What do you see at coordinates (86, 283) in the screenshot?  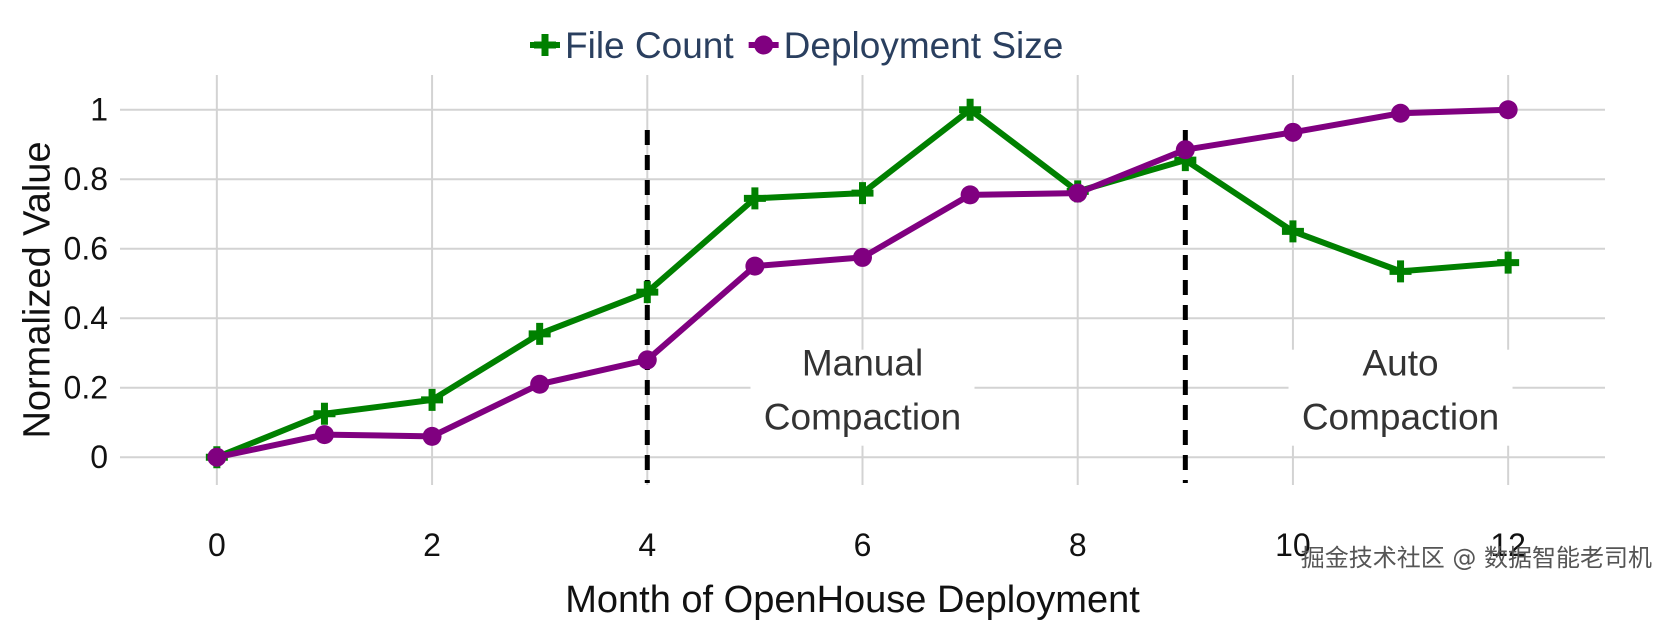 I see `y-tick-labels: 0 0.2 0.4 0.6 0.8 1` at bounding box center [86, 283].